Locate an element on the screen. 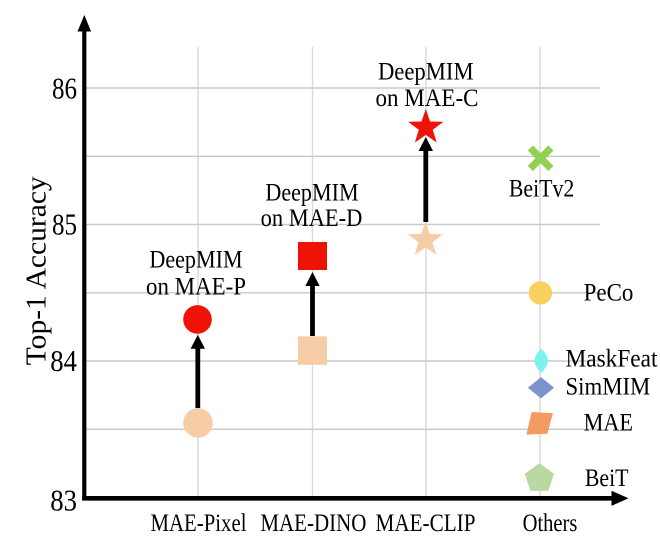  svg-text: PeCo is located at coordinates (609, 293).